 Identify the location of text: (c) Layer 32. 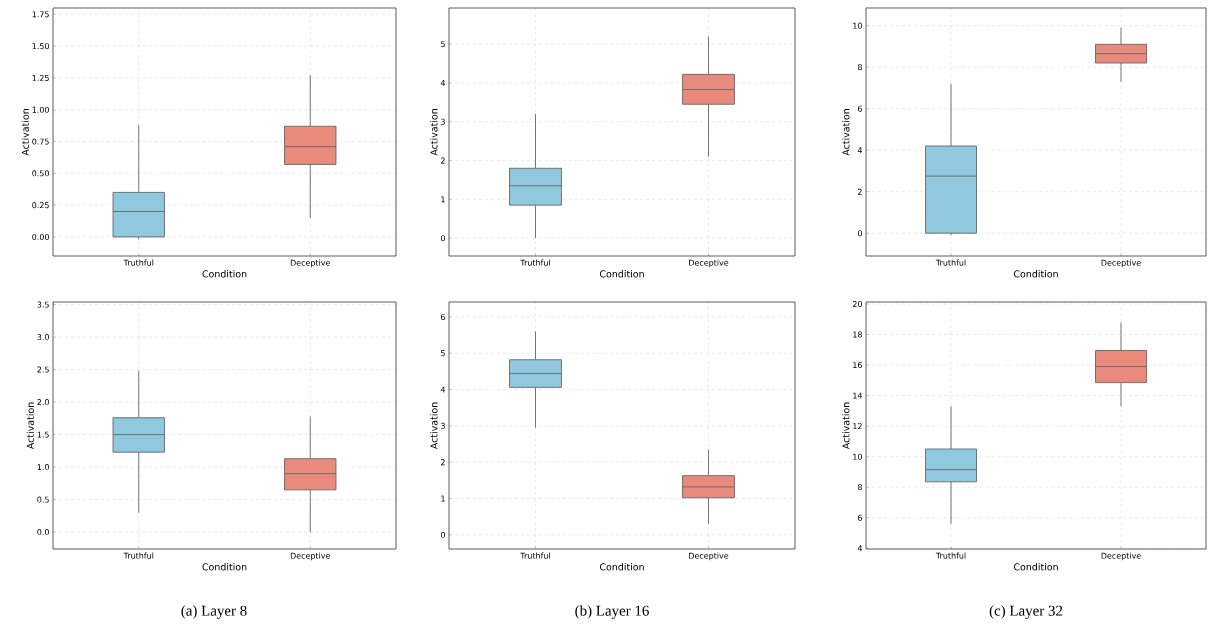
(1026, 612).